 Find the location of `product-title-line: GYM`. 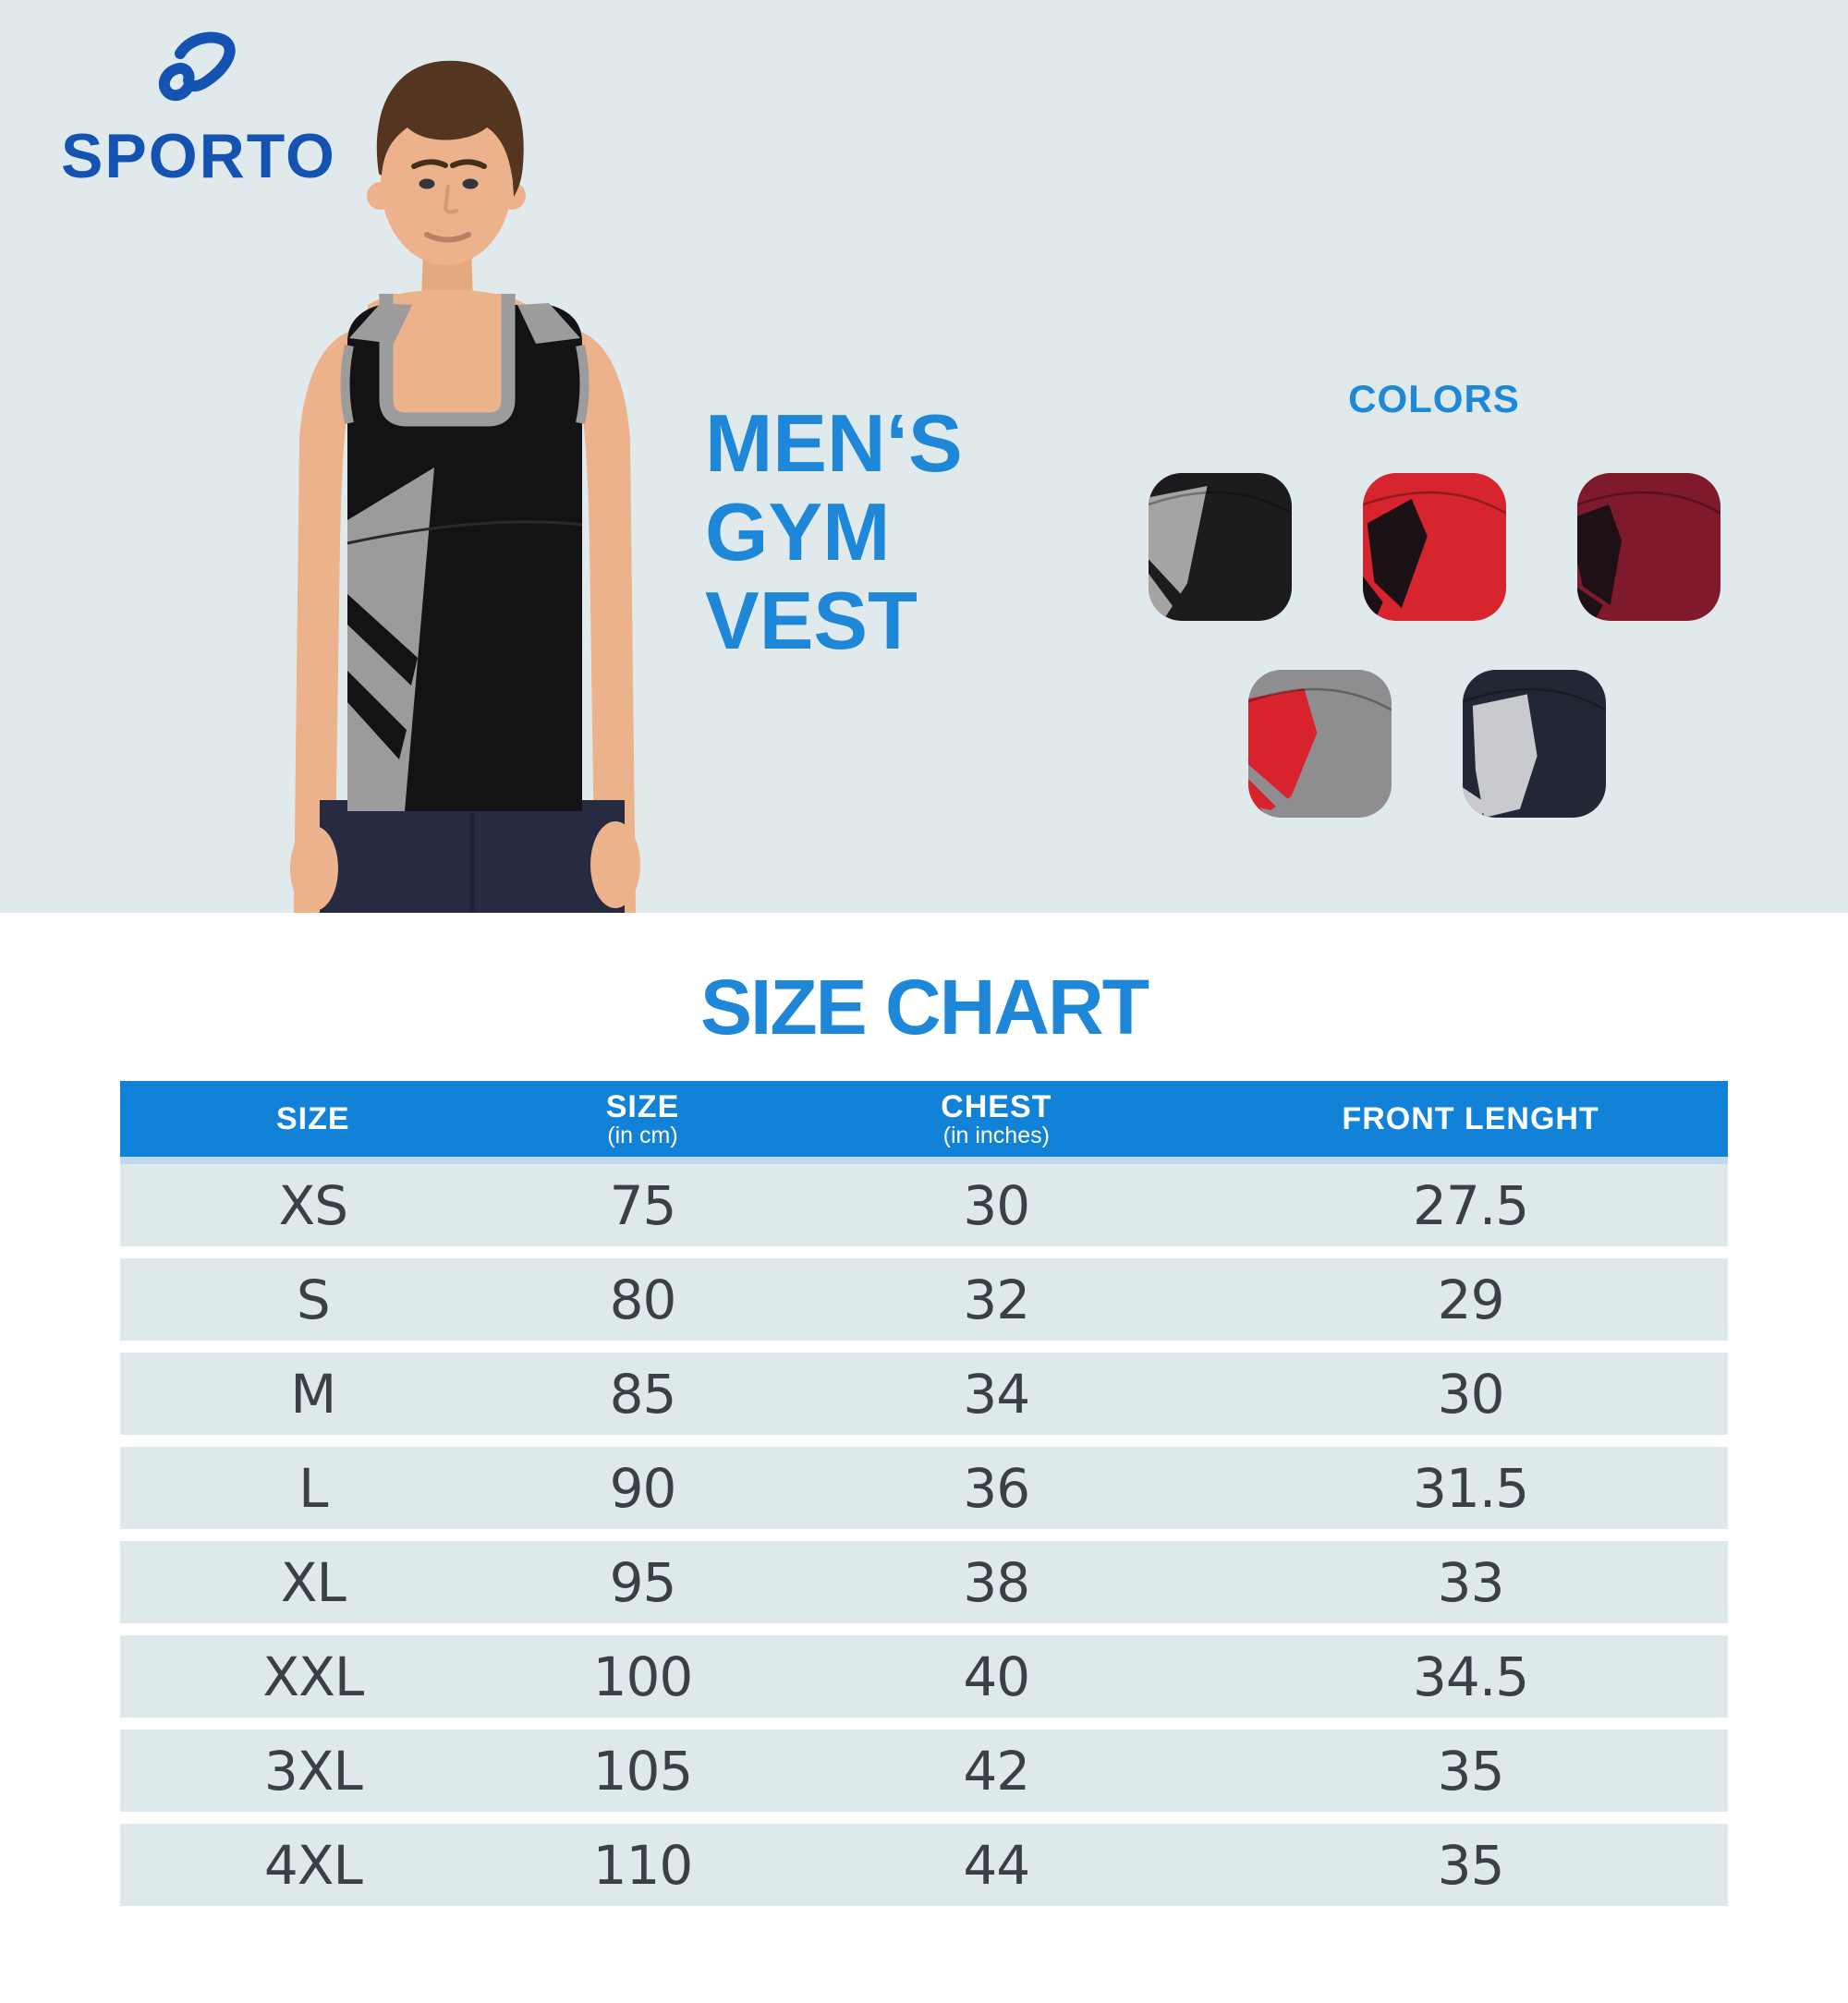

product-title-line: GYM is located at coordinates (798, 531).